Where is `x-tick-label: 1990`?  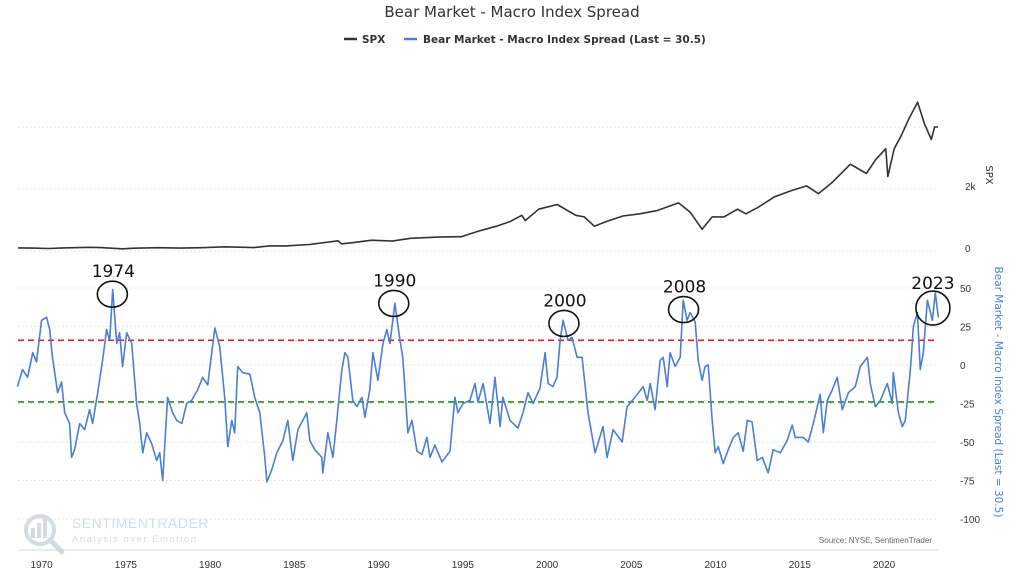 x-tick-label: 1990 is located at coordinates (378, 565).